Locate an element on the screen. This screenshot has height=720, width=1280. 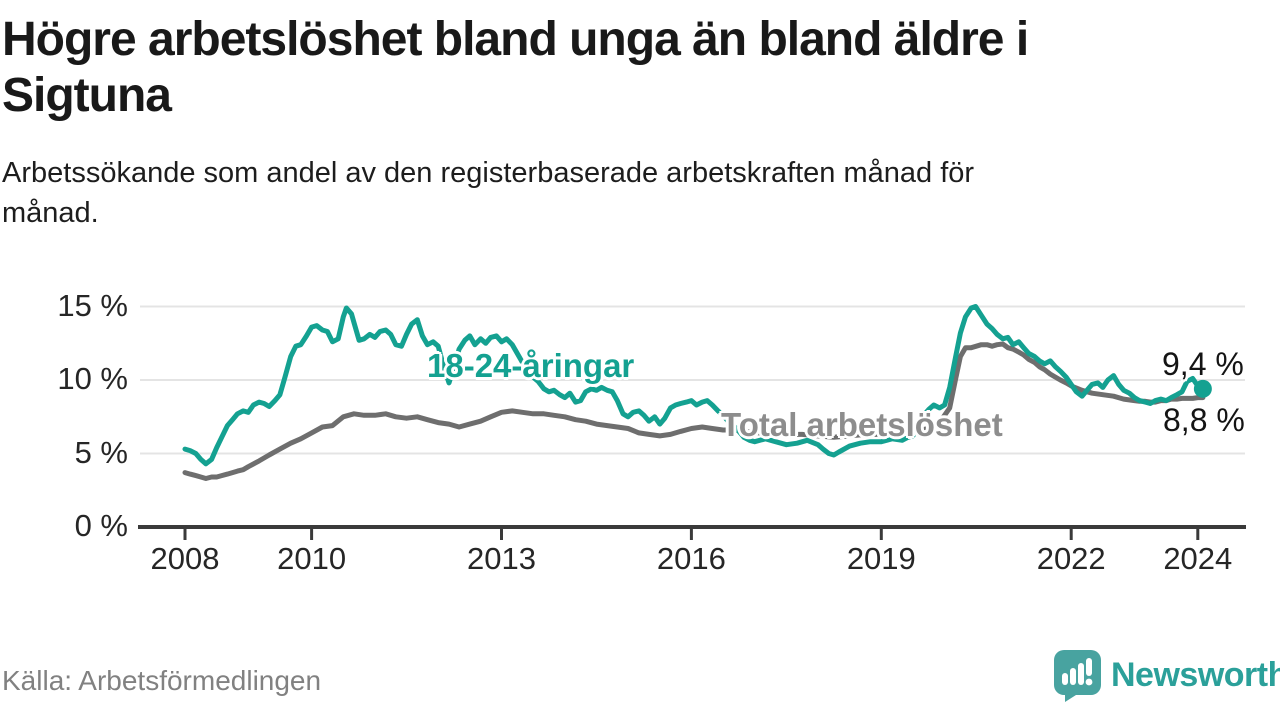
newsworthy-wordmark: Newsworthy is located at coordinates (1195, 675).